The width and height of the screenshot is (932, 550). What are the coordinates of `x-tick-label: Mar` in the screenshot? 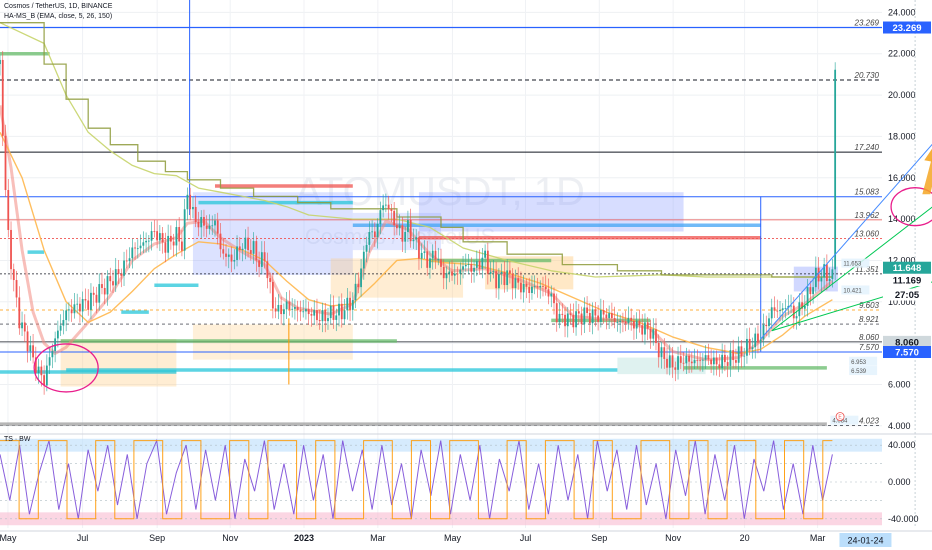 It's located at (378, 538).